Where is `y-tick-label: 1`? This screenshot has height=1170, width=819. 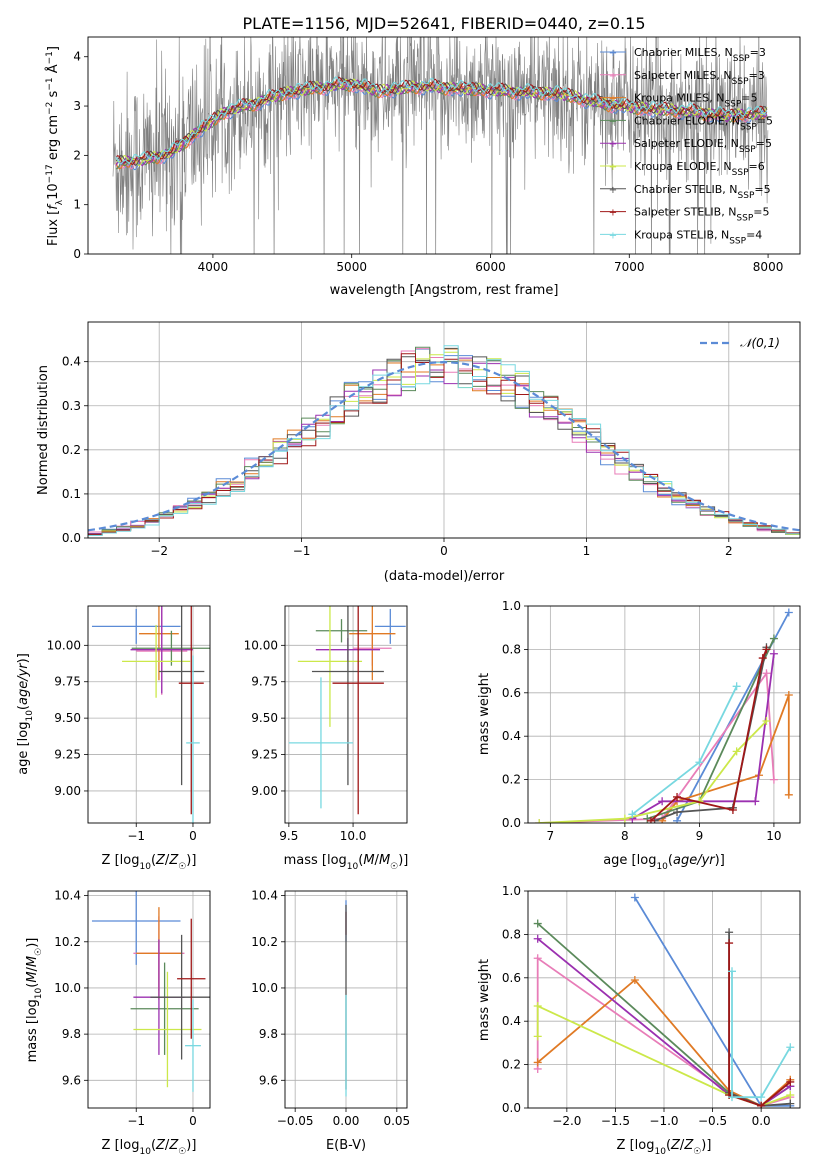
y-tick-label: 1 is located at coordinates (77, 205).